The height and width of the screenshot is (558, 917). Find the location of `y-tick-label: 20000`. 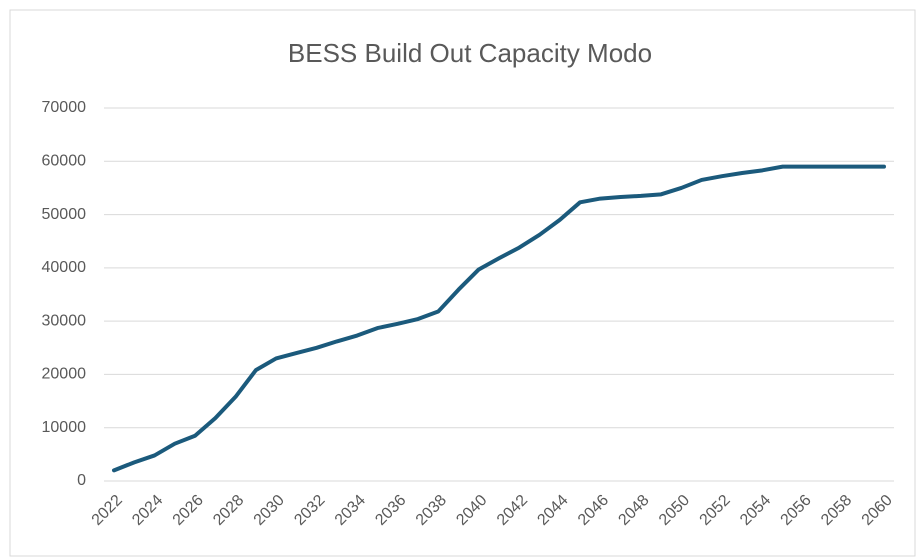

y-tick-label: 20000 is located at coordinates (64, 374).